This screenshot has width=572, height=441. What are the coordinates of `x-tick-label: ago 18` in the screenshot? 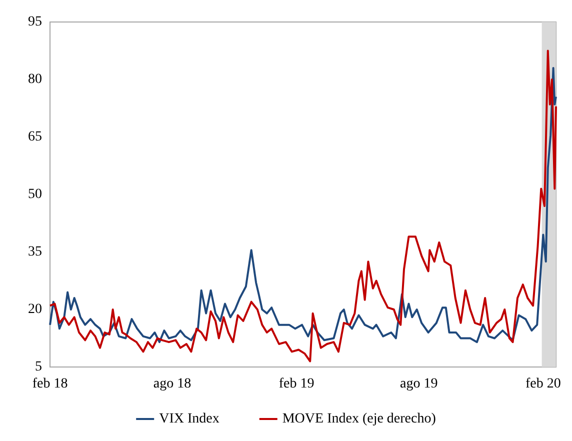 It's located at (172, 384).